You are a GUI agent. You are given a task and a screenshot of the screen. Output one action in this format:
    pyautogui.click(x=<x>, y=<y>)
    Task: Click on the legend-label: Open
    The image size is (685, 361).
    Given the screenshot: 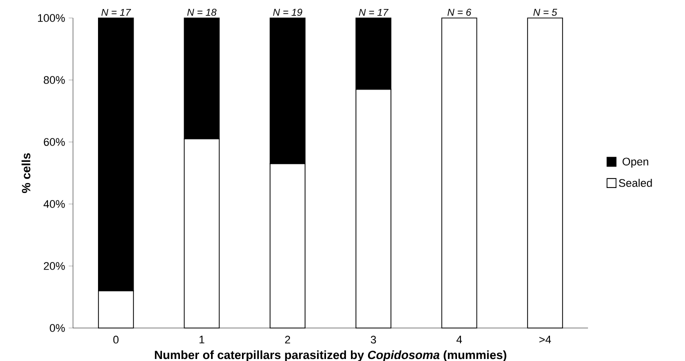 What is the action you would take?
    pyautogui.click(x=635, y=163)
    